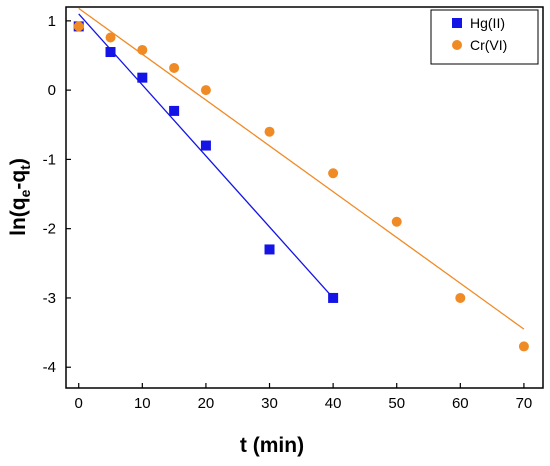 This screenshot has height=466, width=550. I want to click on legend-marker-cr, so click(457, 45).